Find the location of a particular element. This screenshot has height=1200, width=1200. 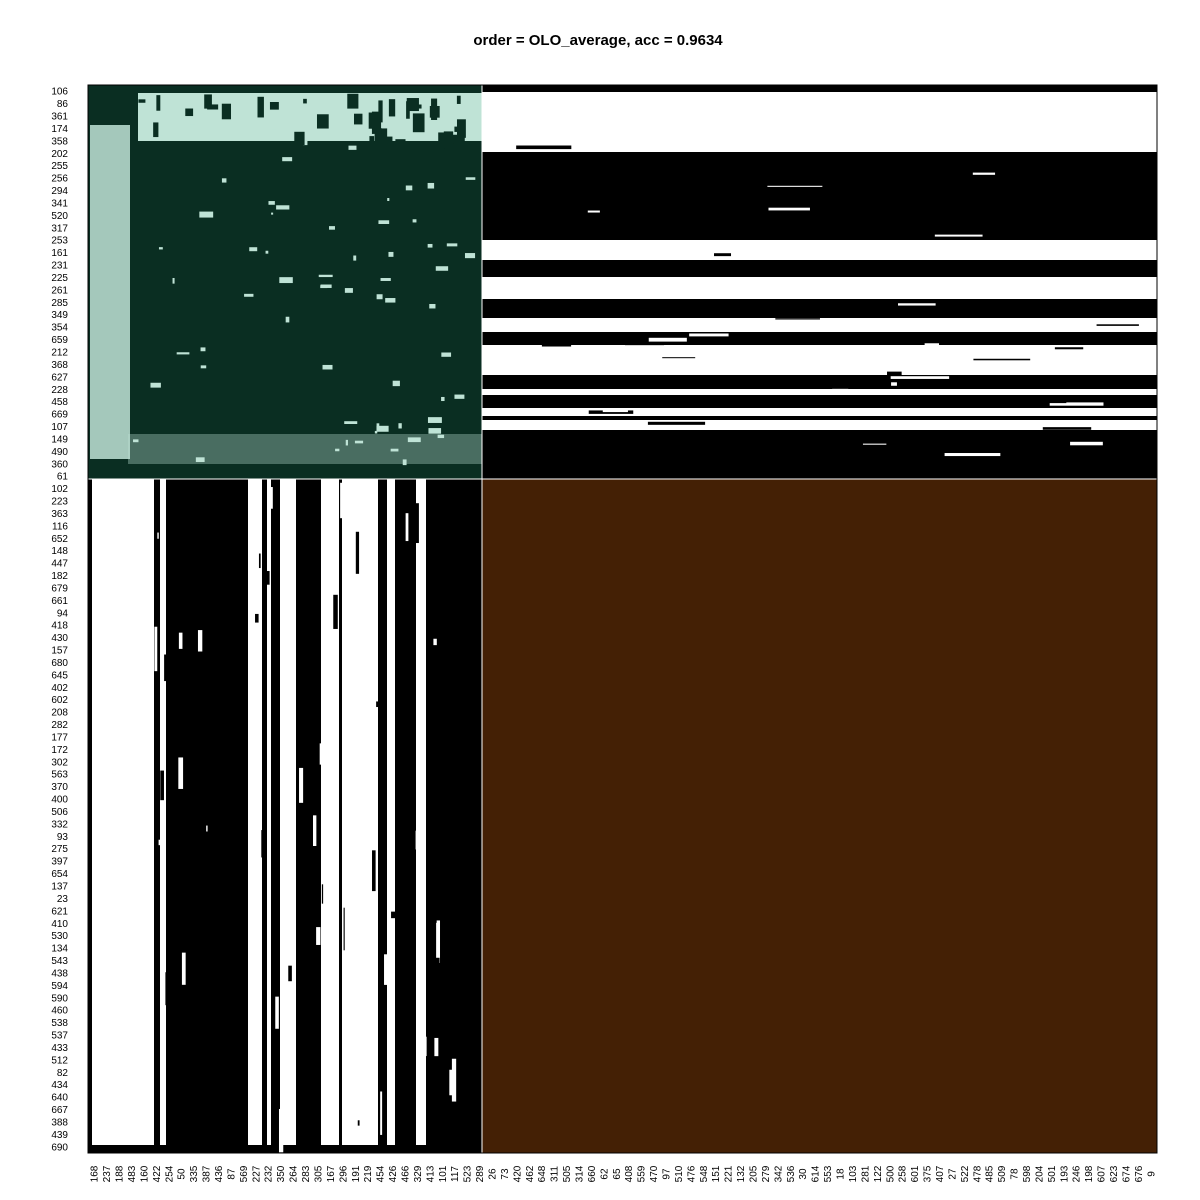

row-tick-label: 332 is located at coordinates (59, 824).